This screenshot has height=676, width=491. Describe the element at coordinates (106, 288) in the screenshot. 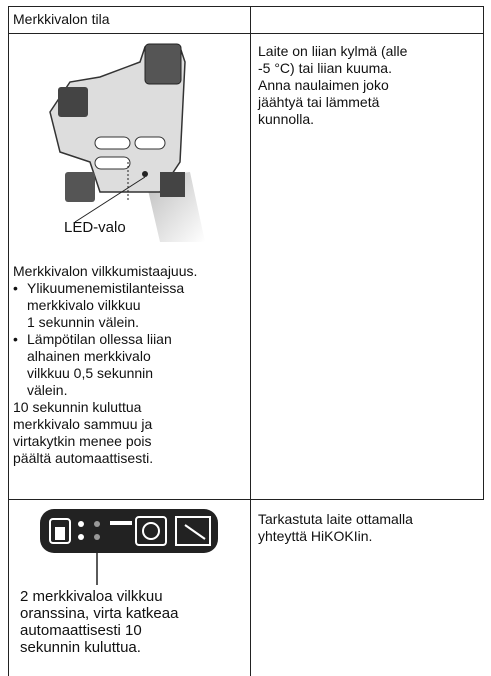

I see `text-line: Ylikuumenemistilanteissa` at that location.